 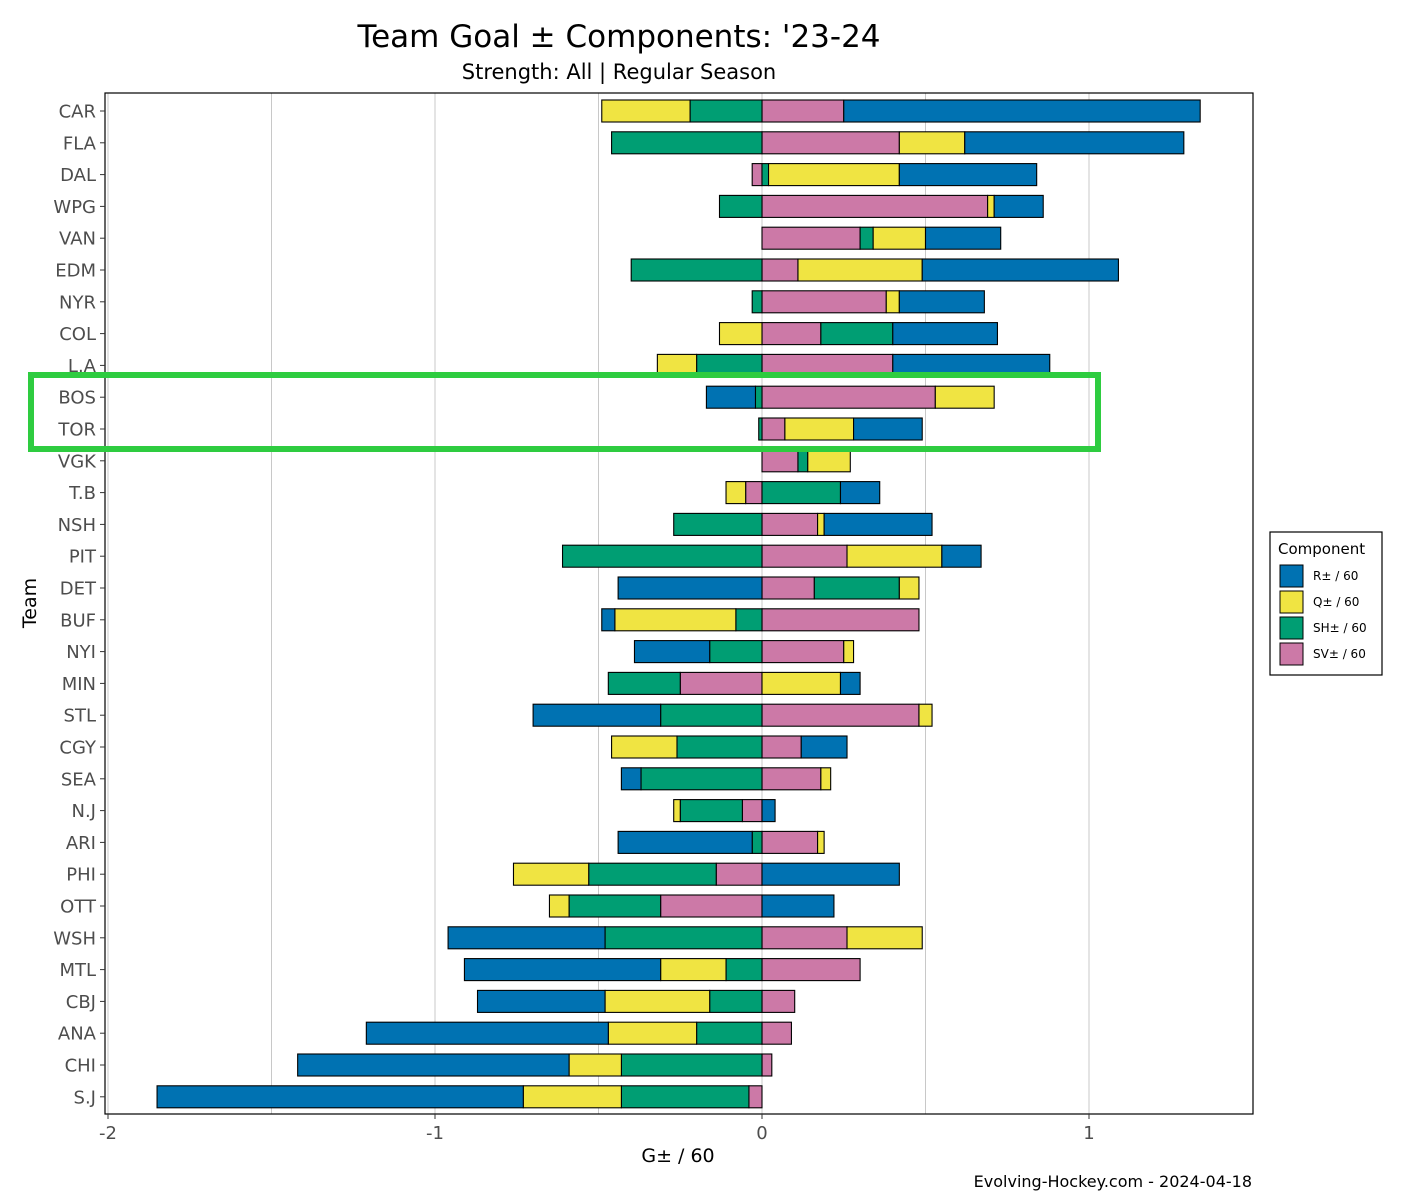 I want to click on bar-bos-q, so click(x=964, y=397).